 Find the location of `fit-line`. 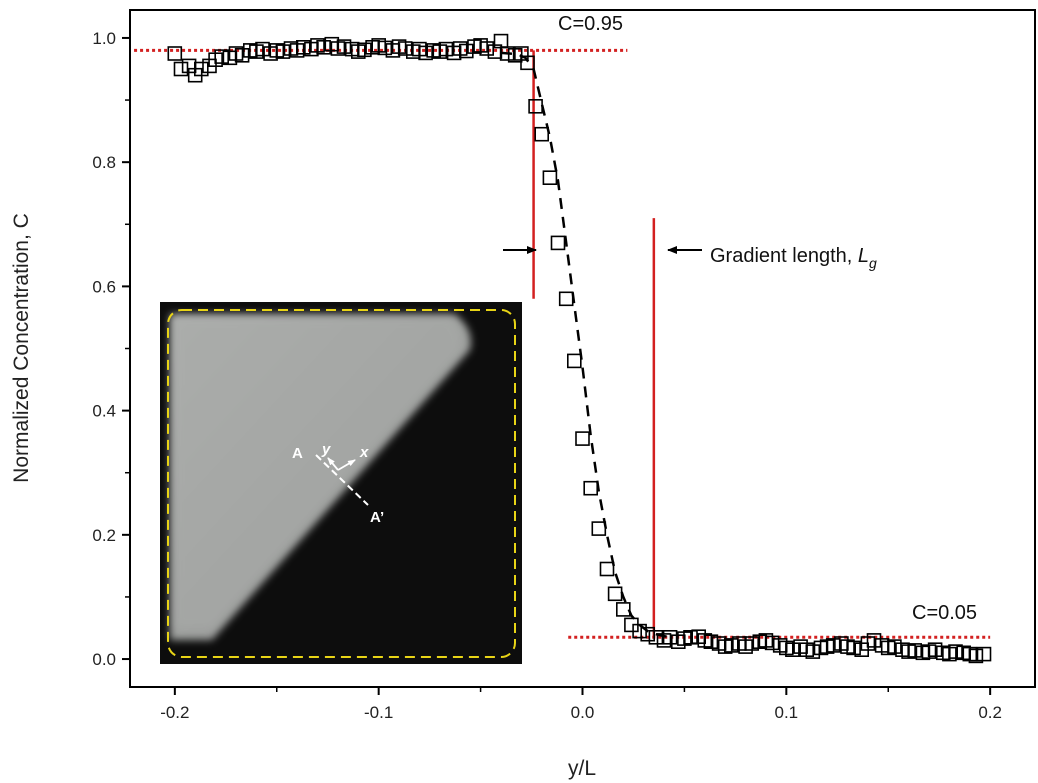

fit-line is located at coordinates (587, 345).